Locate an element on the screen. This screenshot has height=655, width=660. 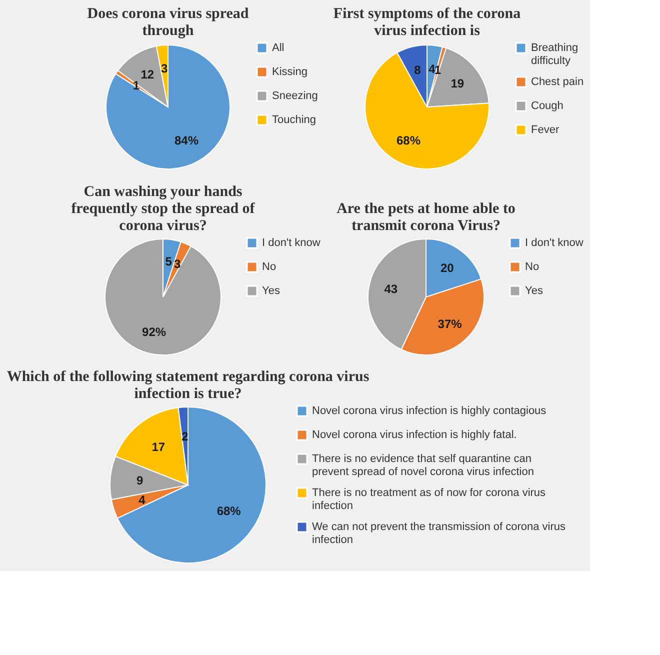
data-label: 12 is located at coordinates (147, 75).